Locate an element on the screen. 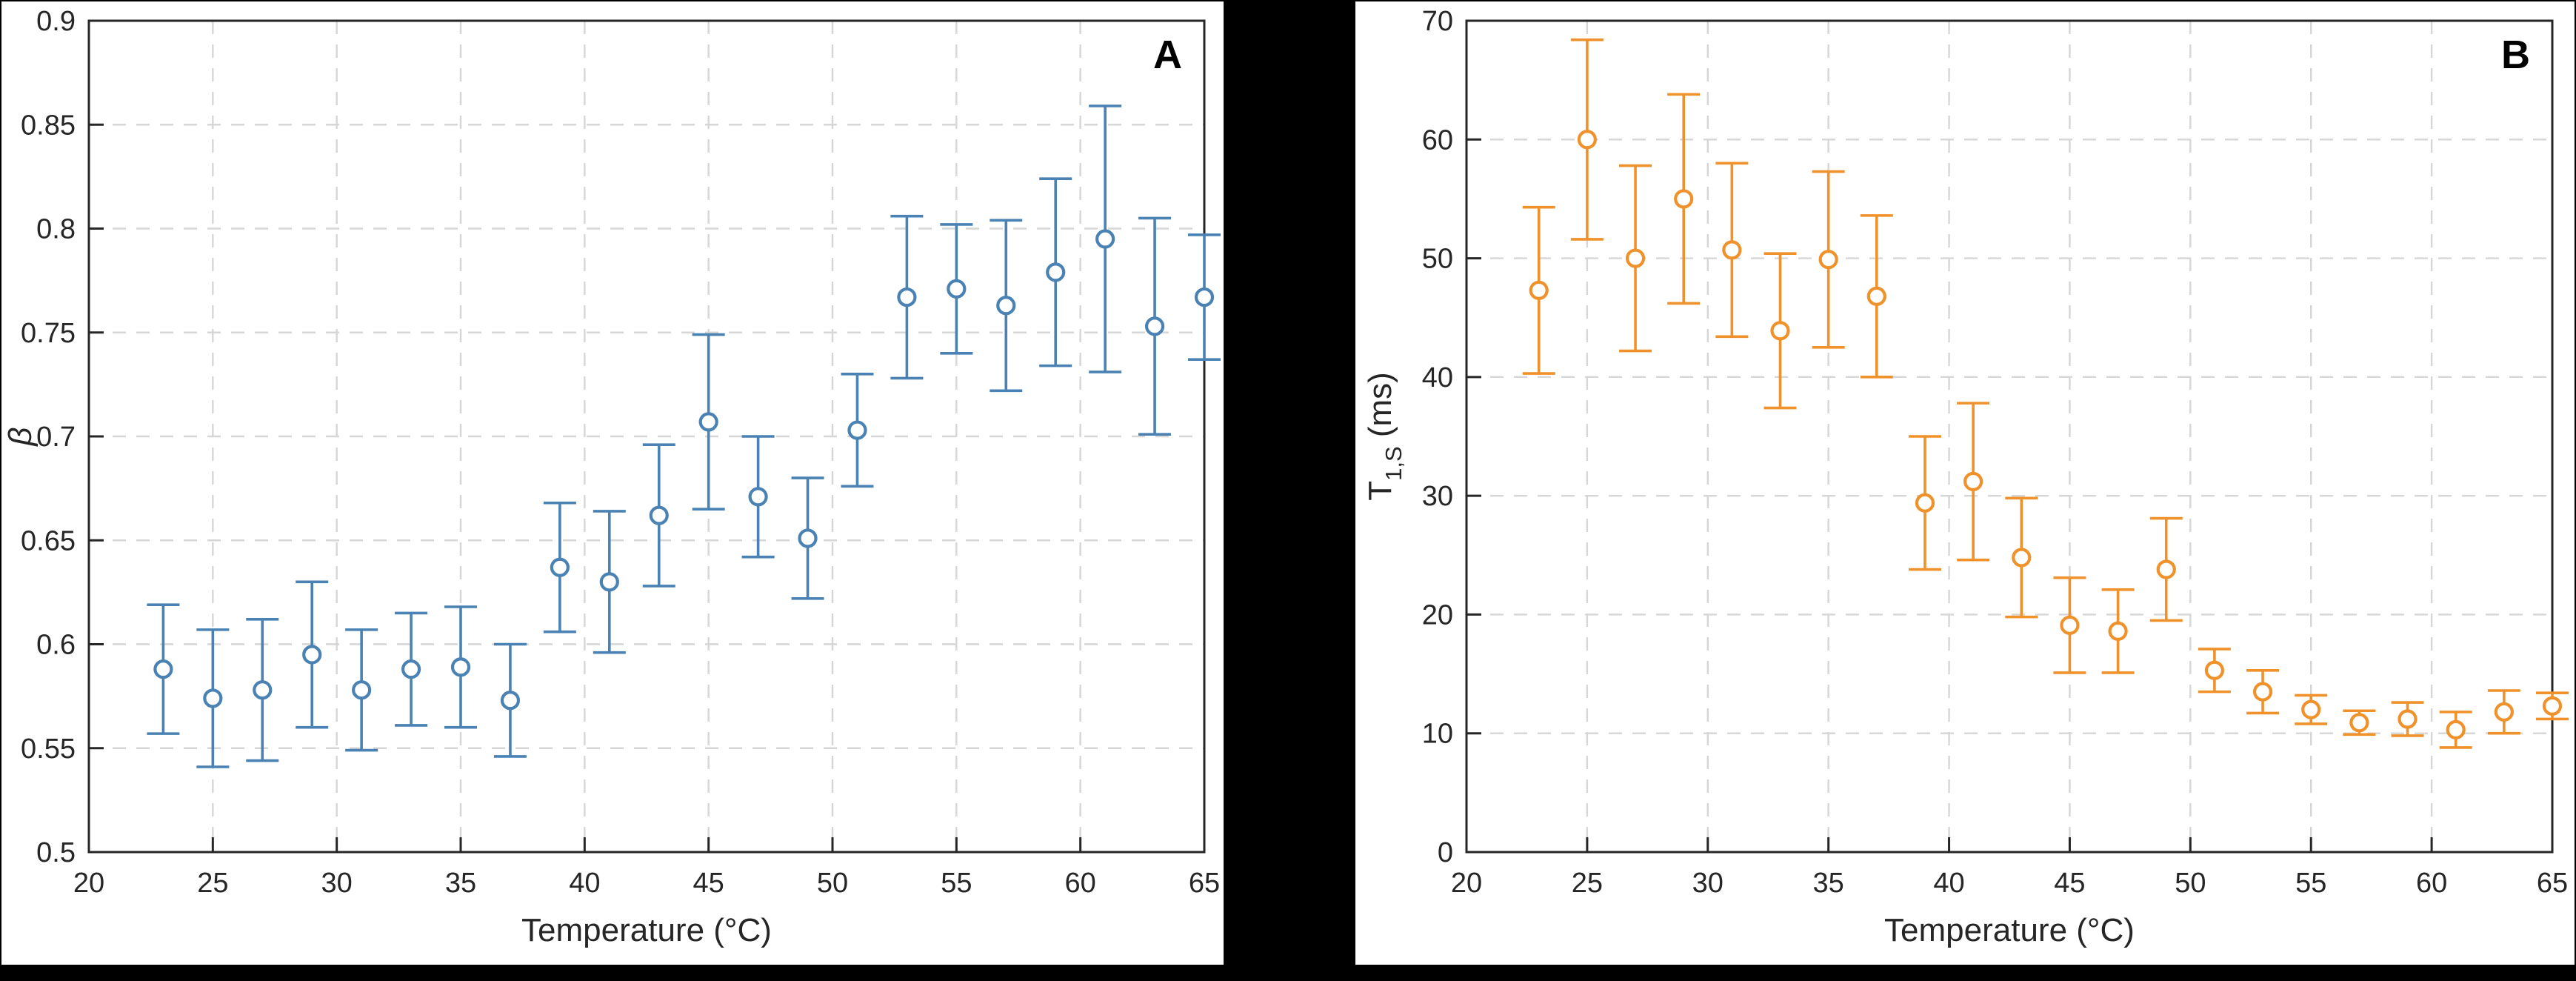 This screenshot has height=981, width=2576. y-tick-label: 0.7 is located at coordinates (56, 437).